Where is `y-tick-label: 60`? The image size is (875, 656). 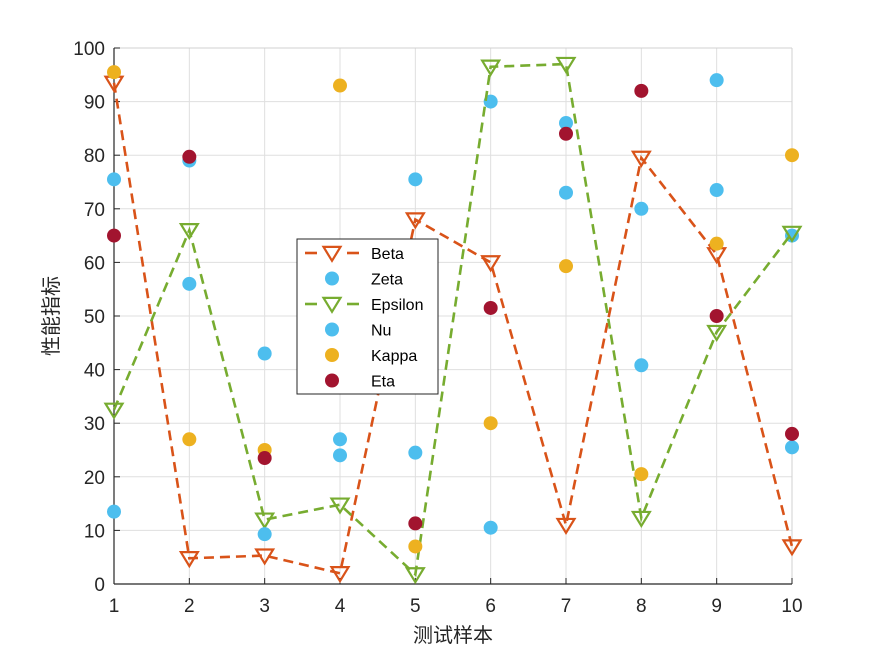 y-tick-label: 60 is located at coordinates (94, 263).